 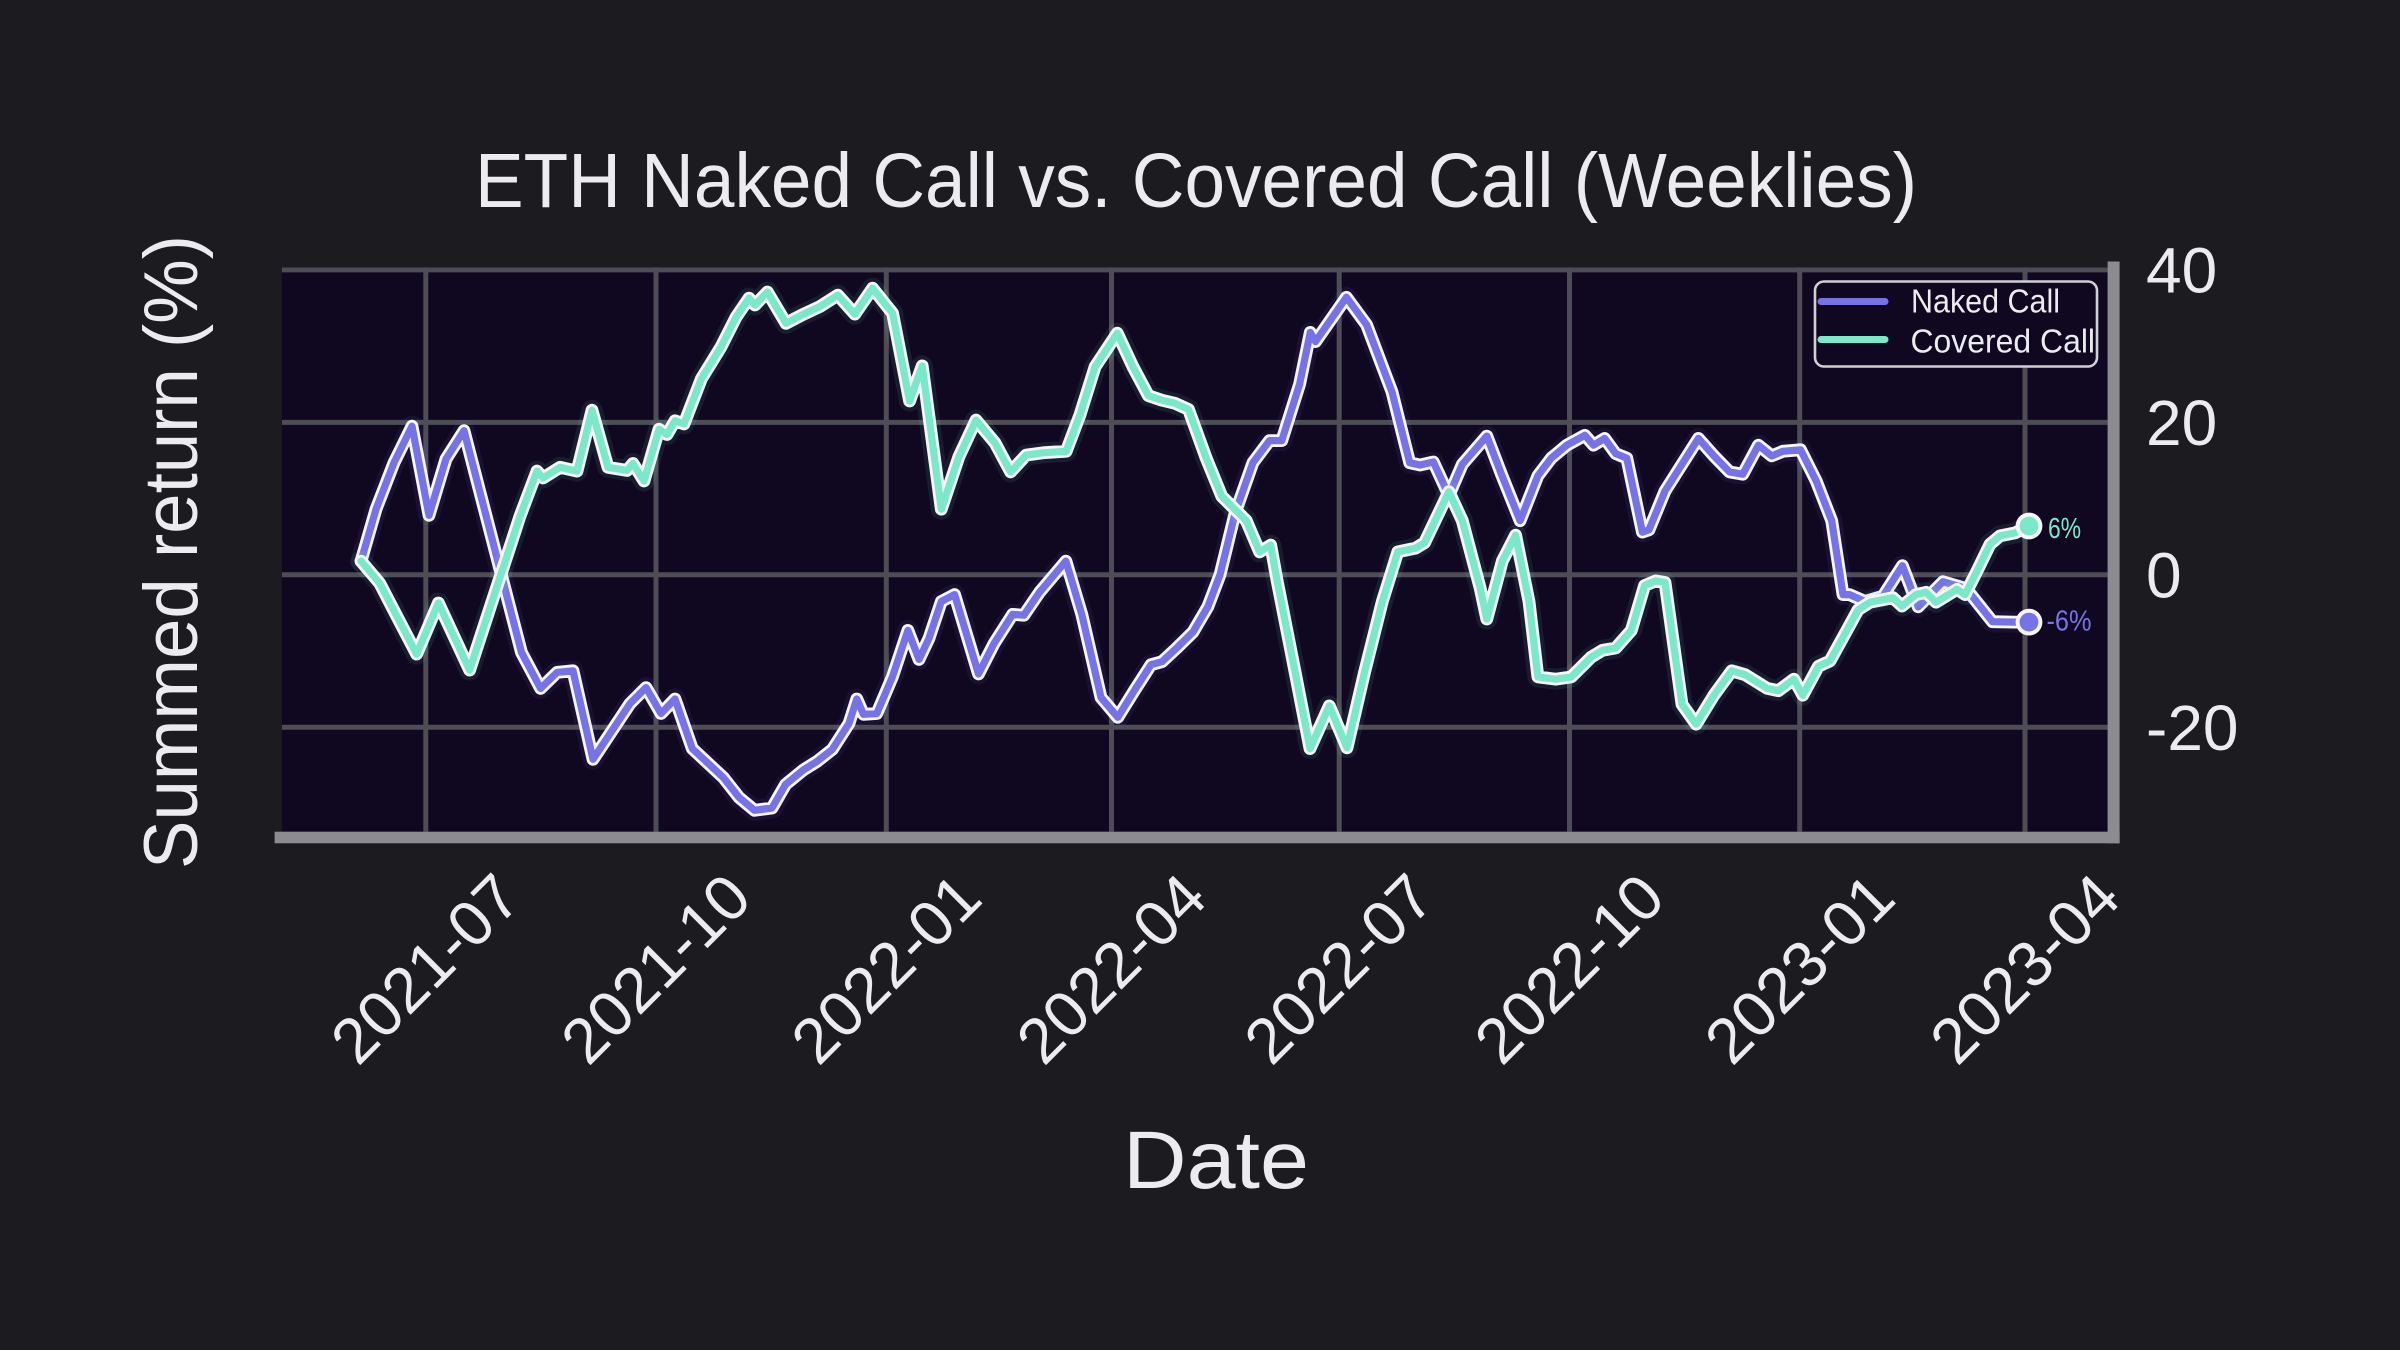 I want to click on svg-text: 40, so click(x=2181, y=270).